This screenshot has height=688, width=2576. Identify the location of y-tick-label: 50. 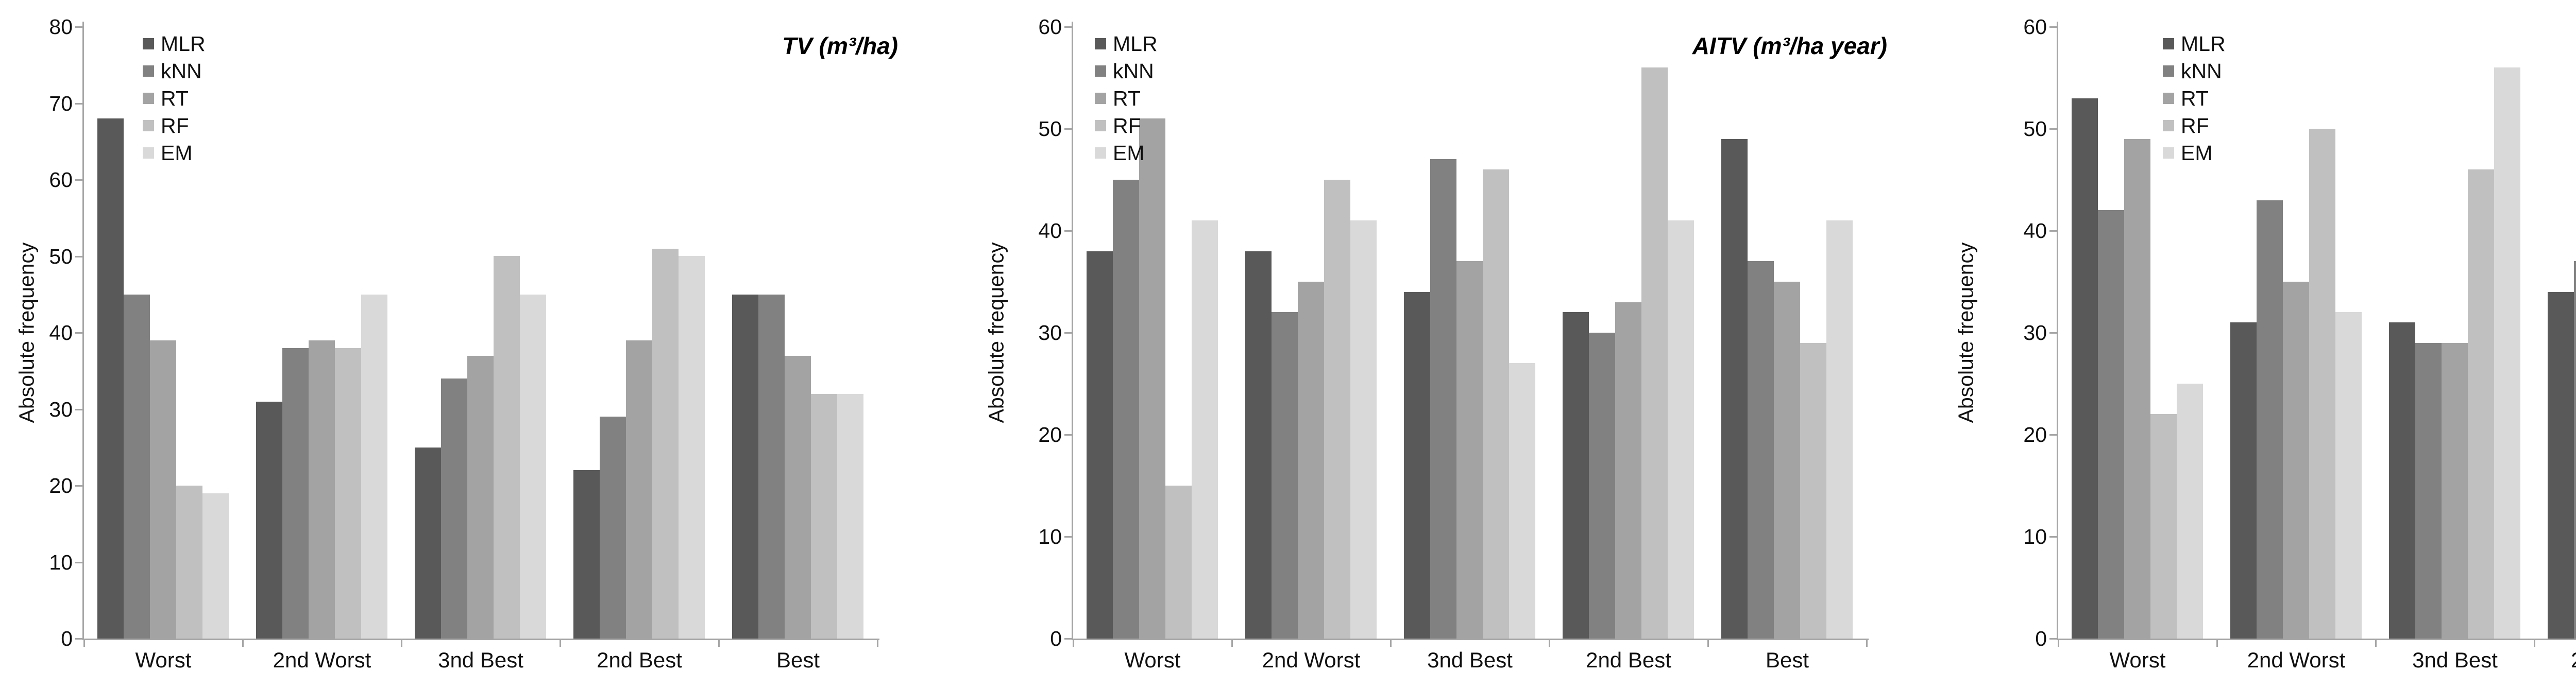
(61, 256).